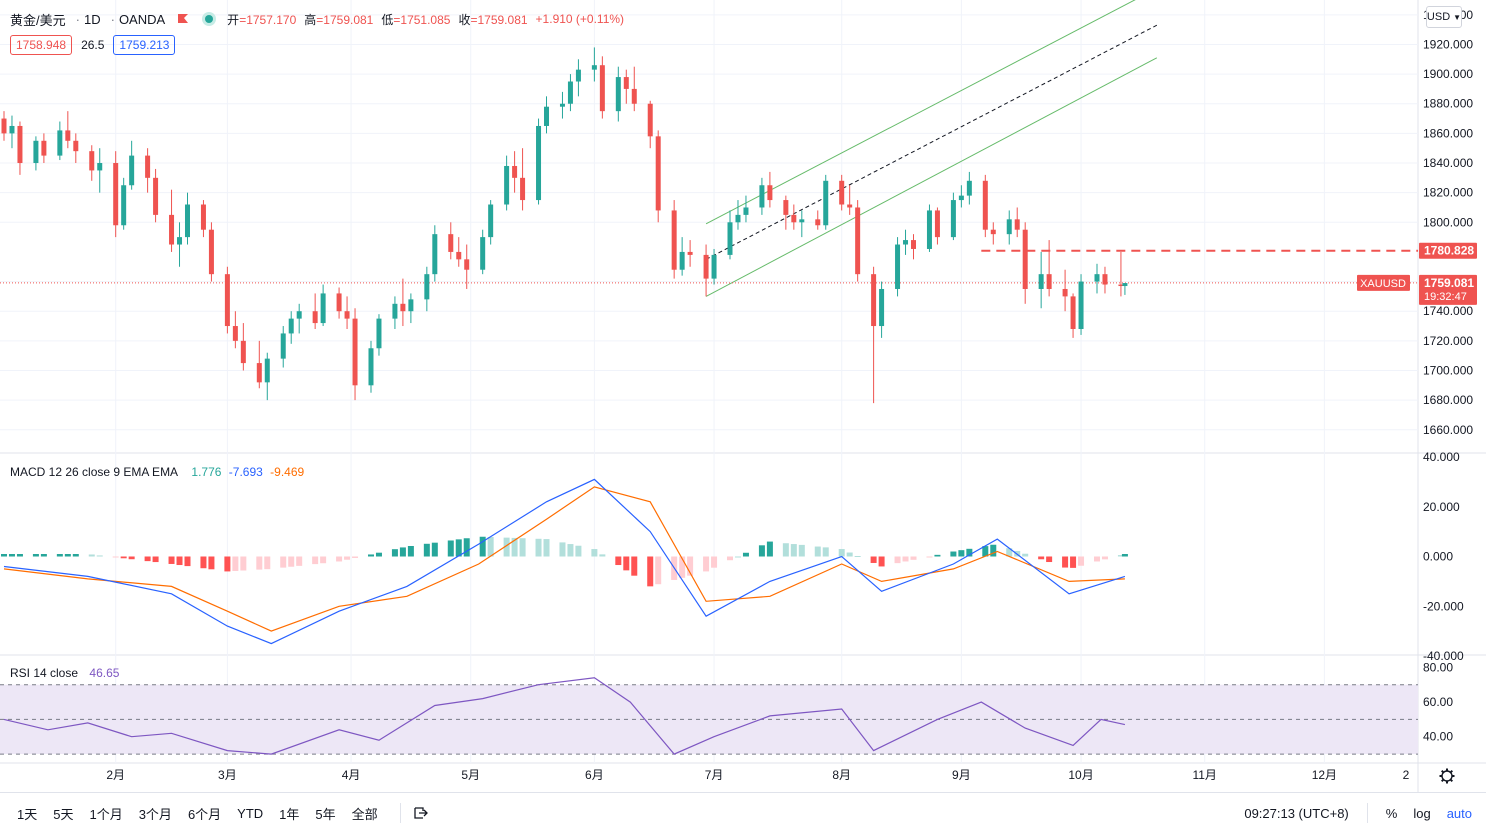  What do you see at coordinates (63, 814) in the screenshot?
I see `range-button-5d: 5天` at bounding box center [63, 814].